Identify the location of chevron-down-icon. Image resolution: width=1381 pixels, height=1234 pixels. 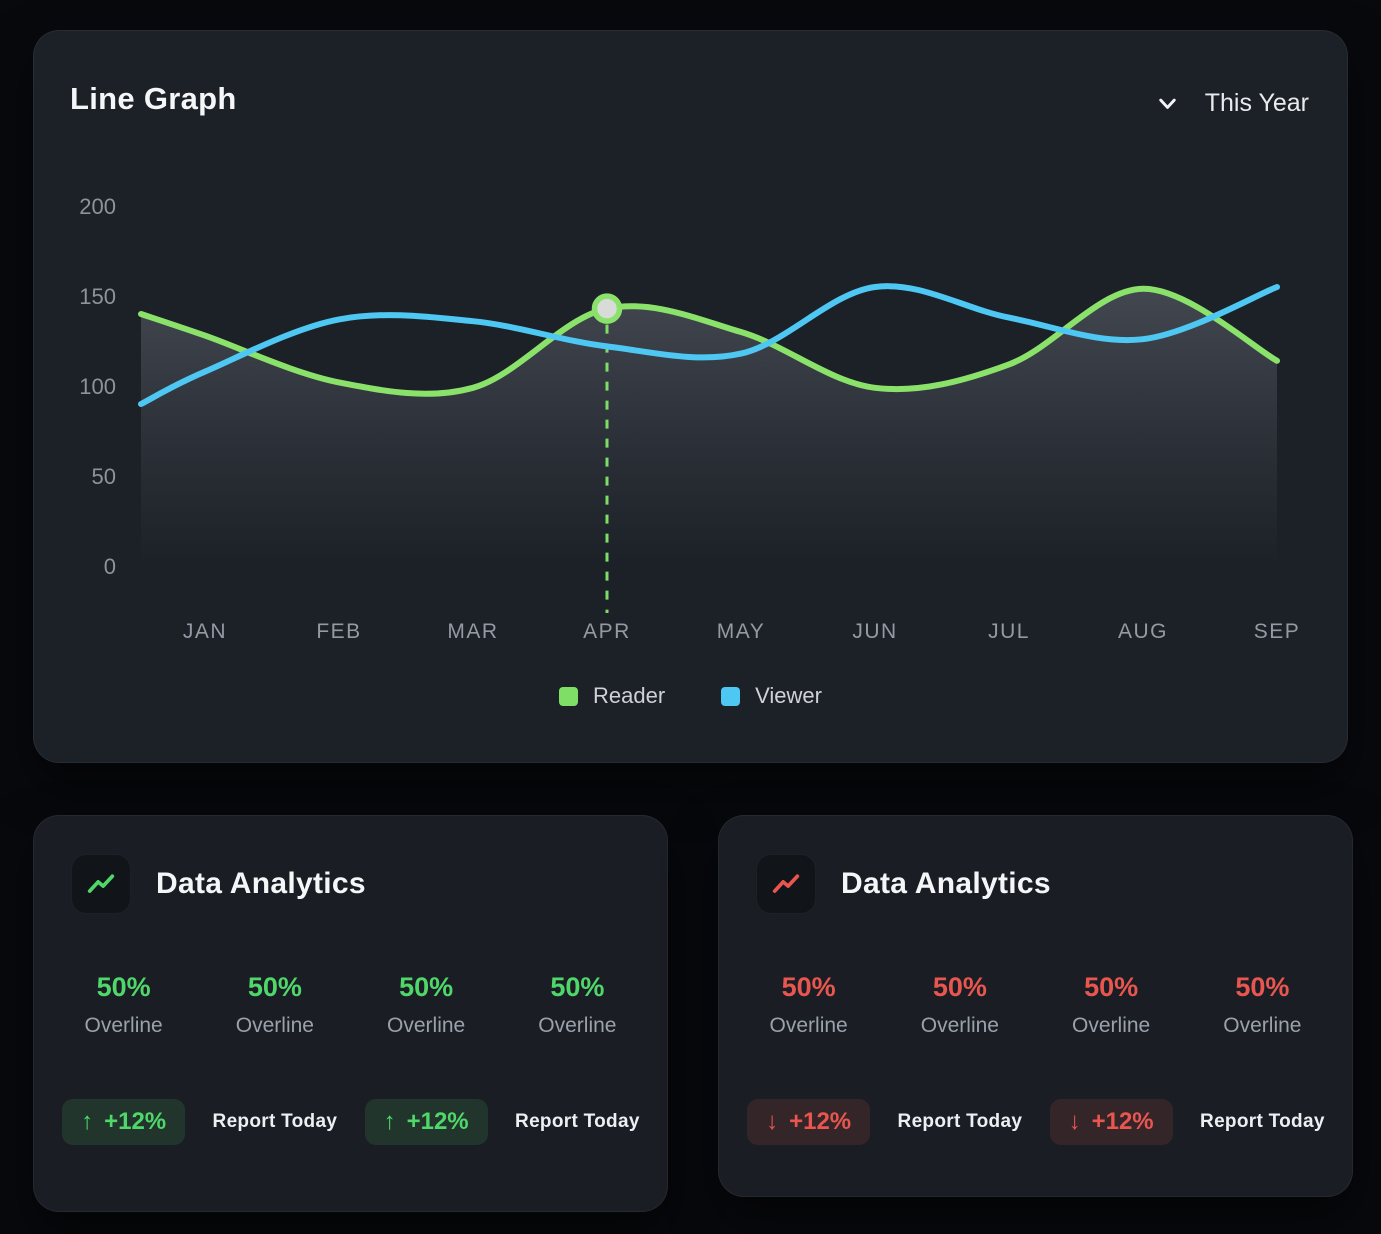
(1167, 103).